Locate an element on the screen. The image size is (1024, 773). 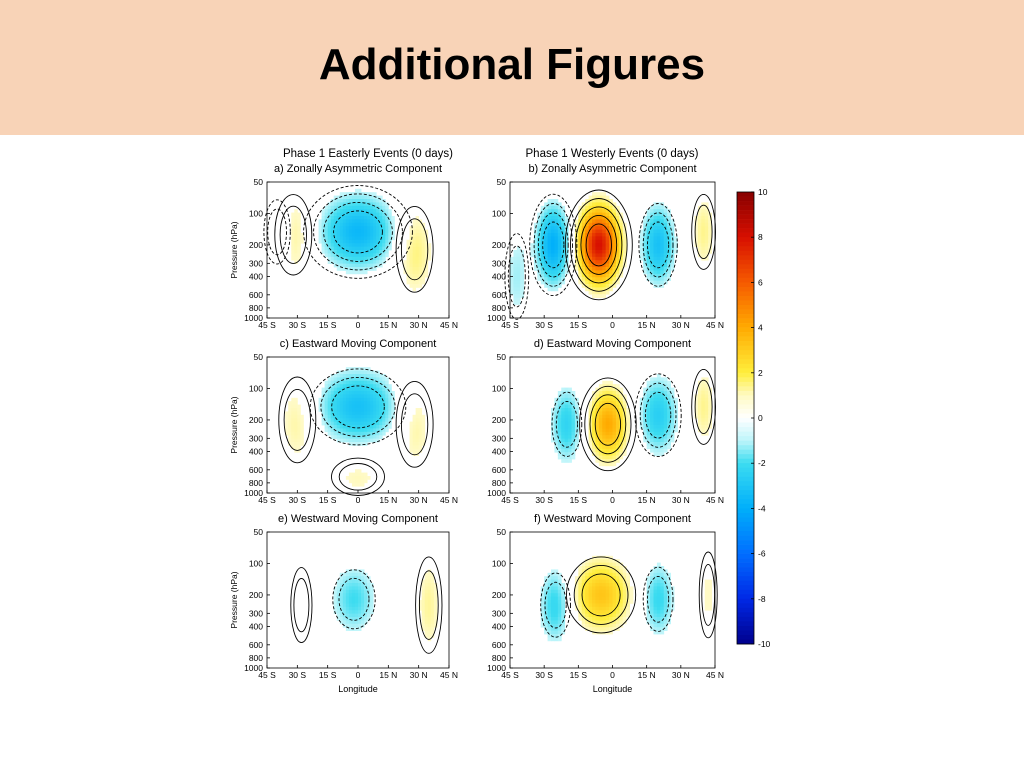
shading-c is located at coordinates (355, 427).